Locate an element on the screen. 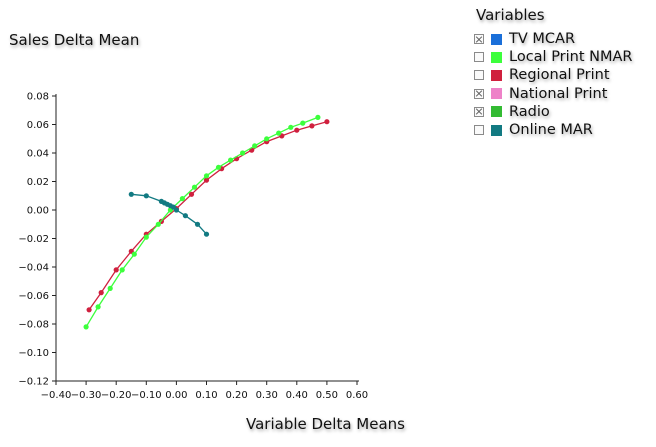 The width and height of the screenshot is (656, 447). y-tick-label: −0.02 is located at coordinates (33, 239).